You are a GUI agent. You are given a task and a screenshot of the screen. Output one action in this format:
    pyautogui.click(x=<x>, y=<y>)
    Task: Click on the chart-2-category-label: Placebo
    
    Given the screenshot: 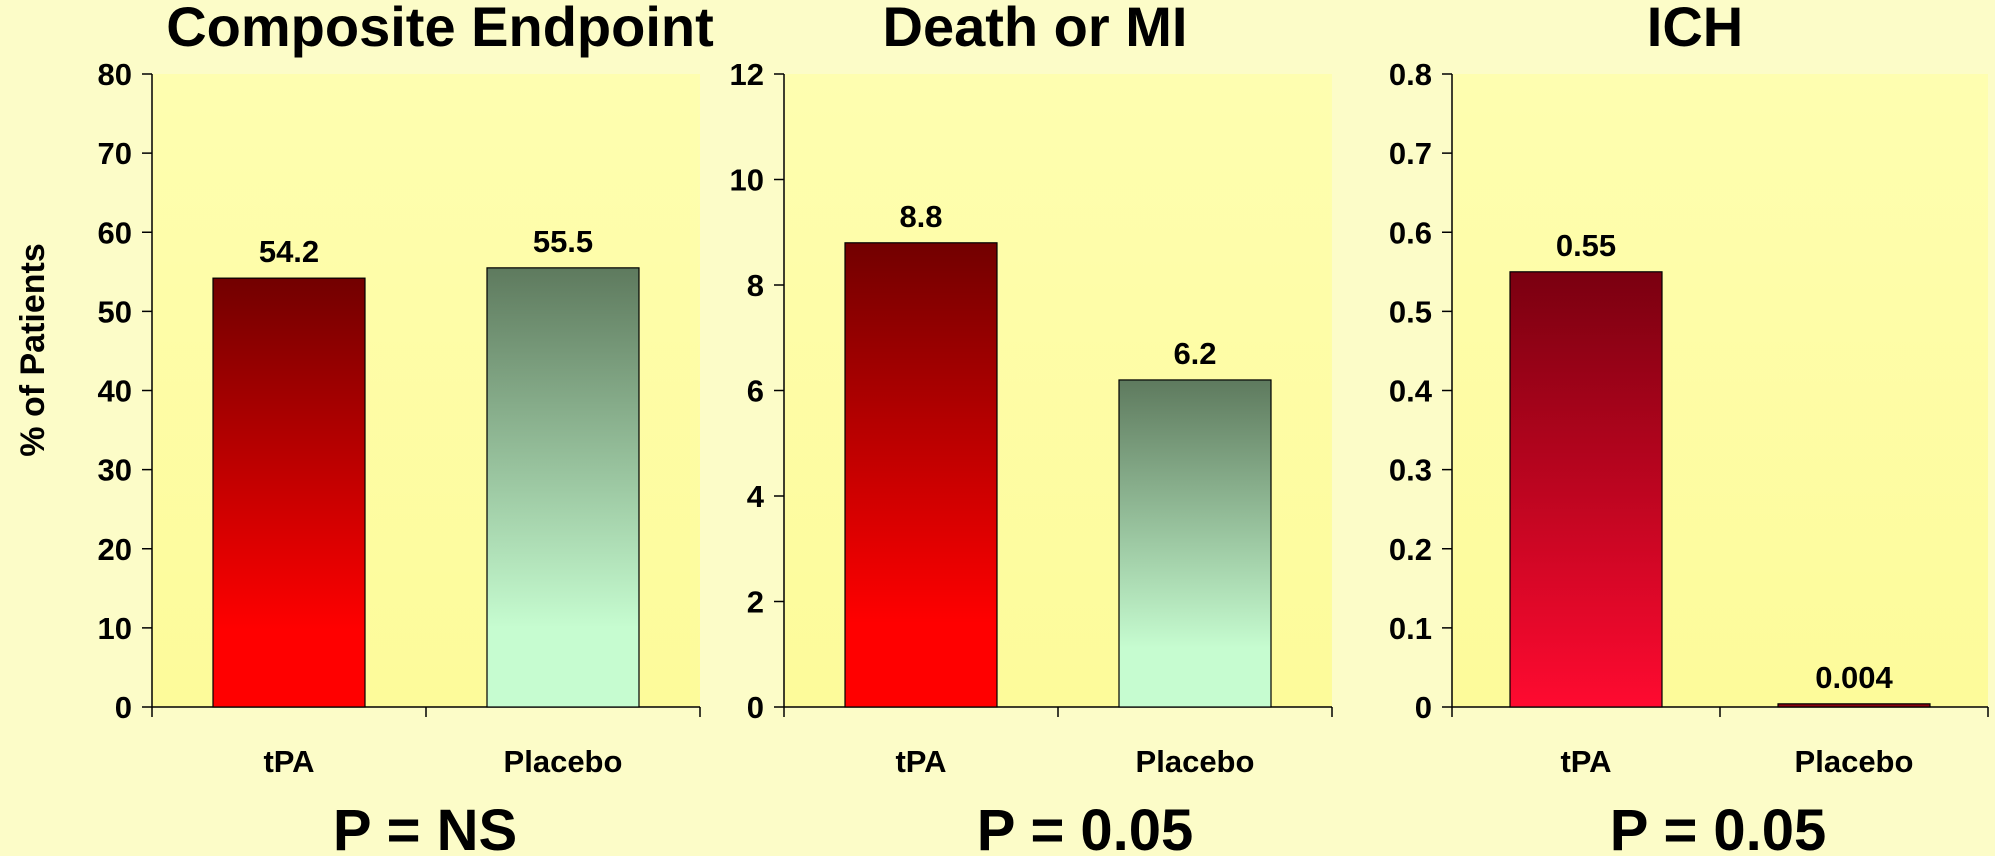 What is the action you would take?
    pyautogui.click(x=1854, y=761)
    